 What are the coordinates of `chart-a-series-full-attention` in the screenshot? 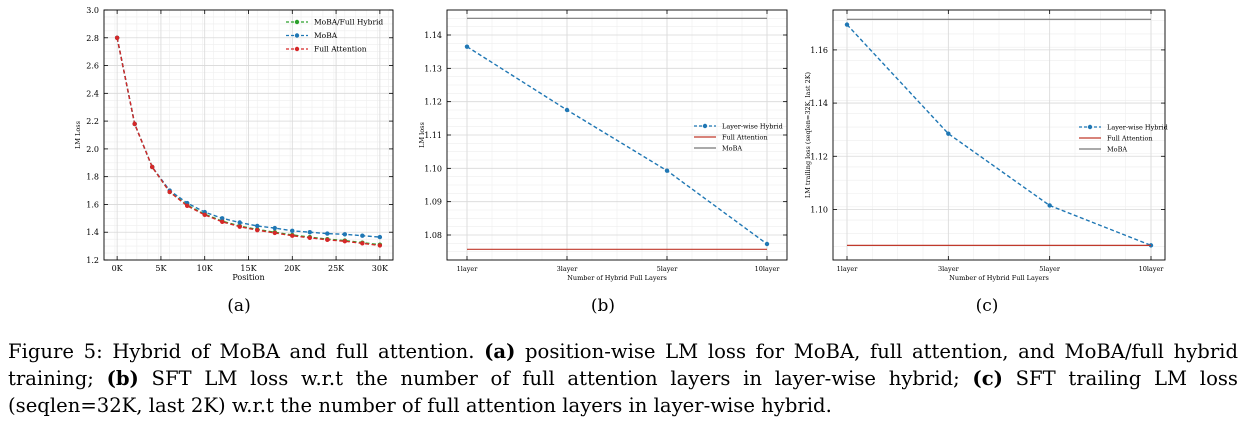 It's located at (248, 141).